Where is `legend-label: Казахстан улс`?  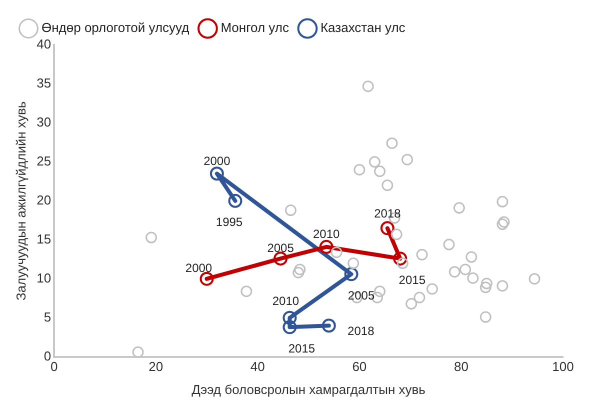
legend-label: Казахстан улс is located at coordinates (363, 28).